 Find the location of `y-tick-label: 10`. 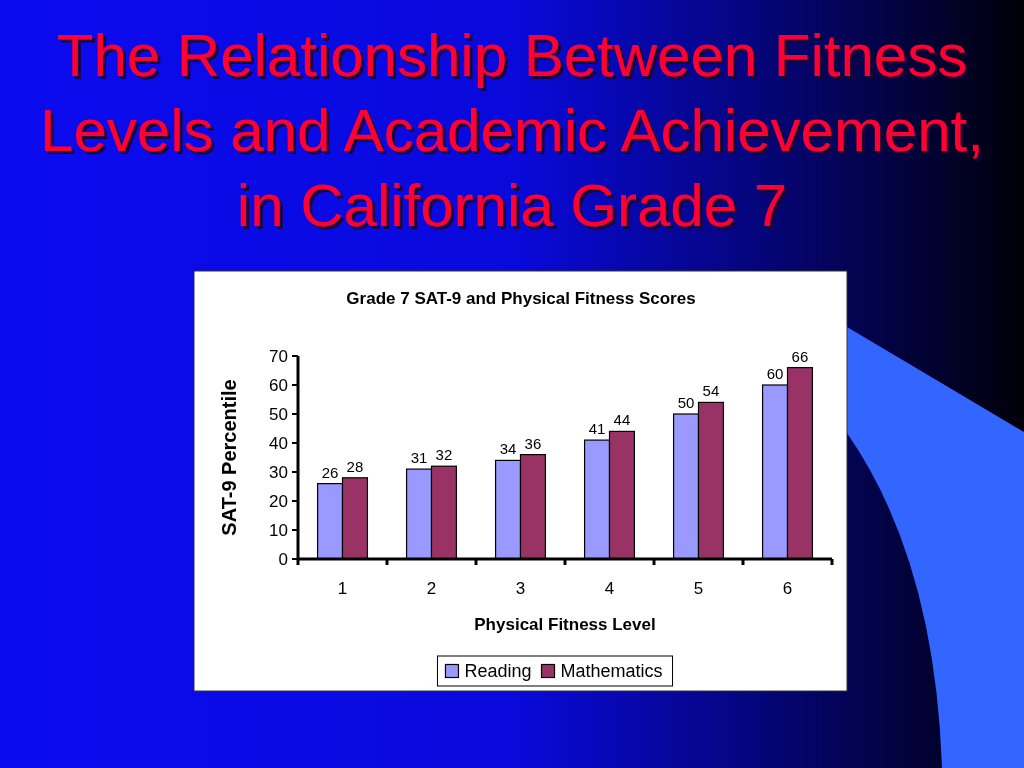

y-tick-label: 10 is located at coordinates (278, 530).